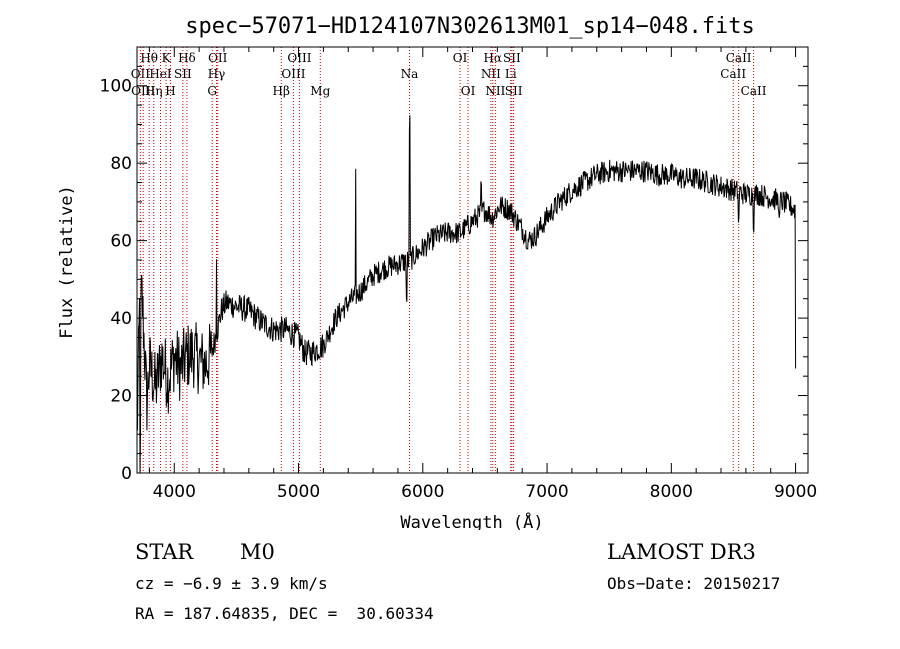 This screenshot has height=649, width=900. I want to click on x-tick-label: 9000, so click(795, 492).